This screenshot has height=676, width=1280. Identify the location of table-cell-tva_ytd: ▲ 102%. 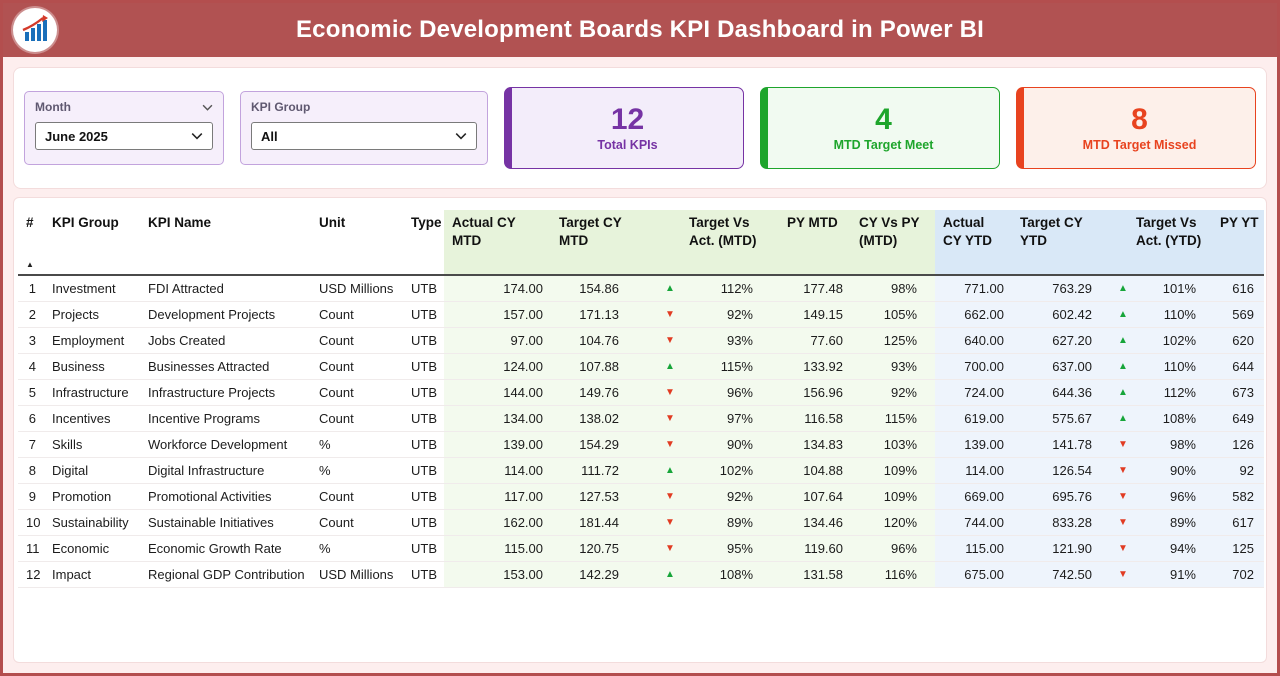
(1158, 340).